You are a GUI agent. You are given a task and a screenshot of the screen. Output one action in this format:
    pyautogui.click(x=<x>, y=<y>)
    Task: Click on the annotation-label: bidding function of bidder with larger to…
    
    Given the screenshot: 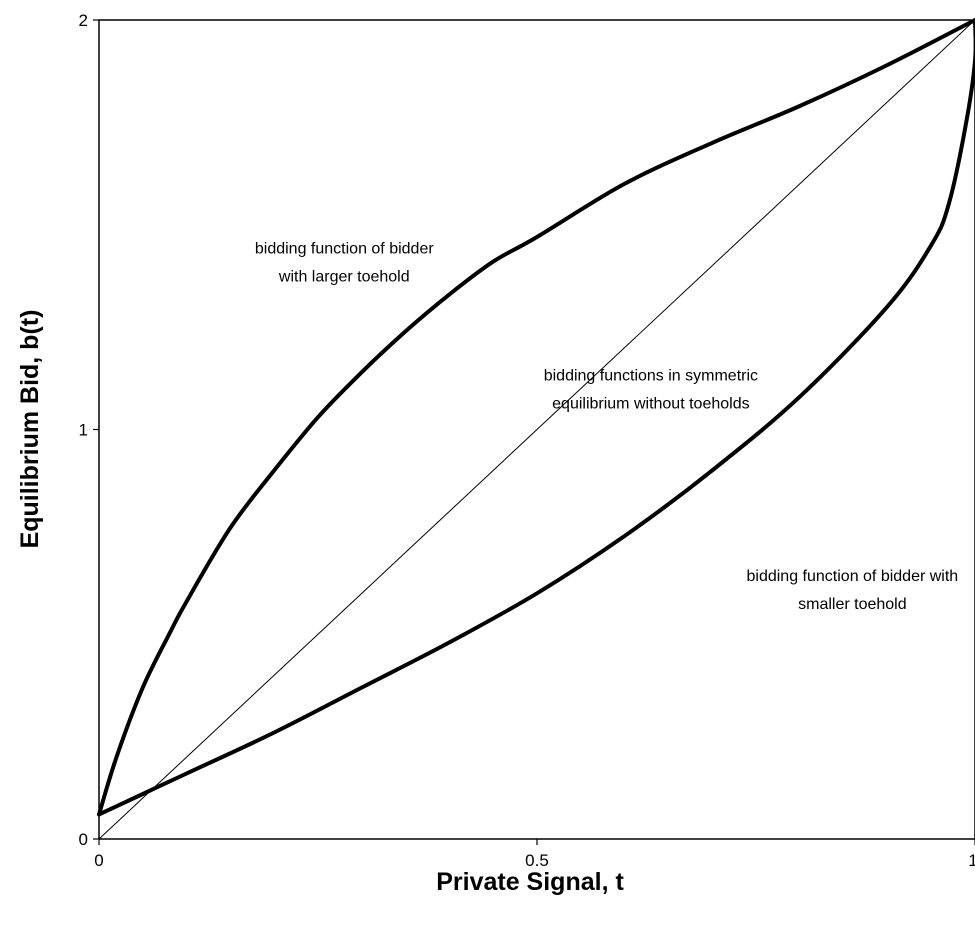 What is the action you would take?
    pyautogui.click(x=344, y=262)
    